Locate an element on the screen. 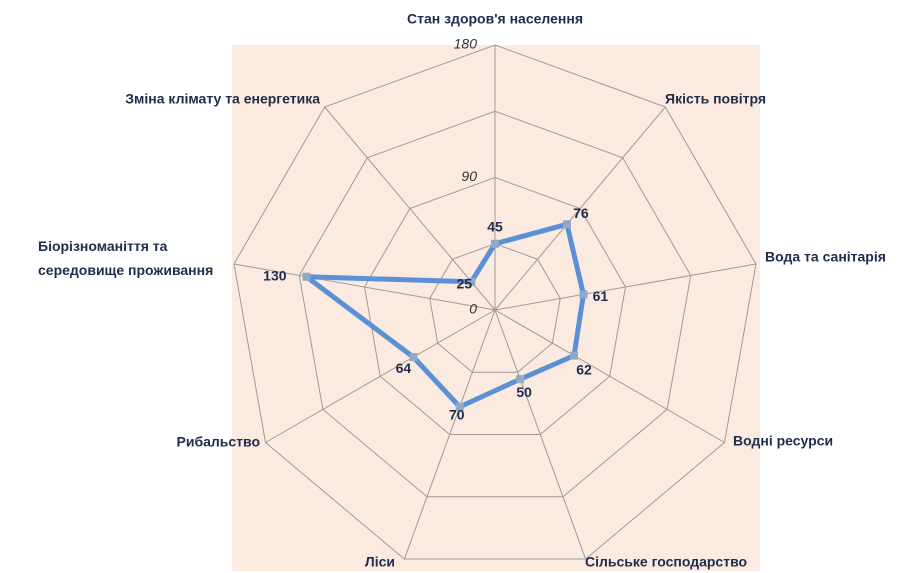  category-label: Зміна клімату та енергетика is located at coordinates (222, 99).